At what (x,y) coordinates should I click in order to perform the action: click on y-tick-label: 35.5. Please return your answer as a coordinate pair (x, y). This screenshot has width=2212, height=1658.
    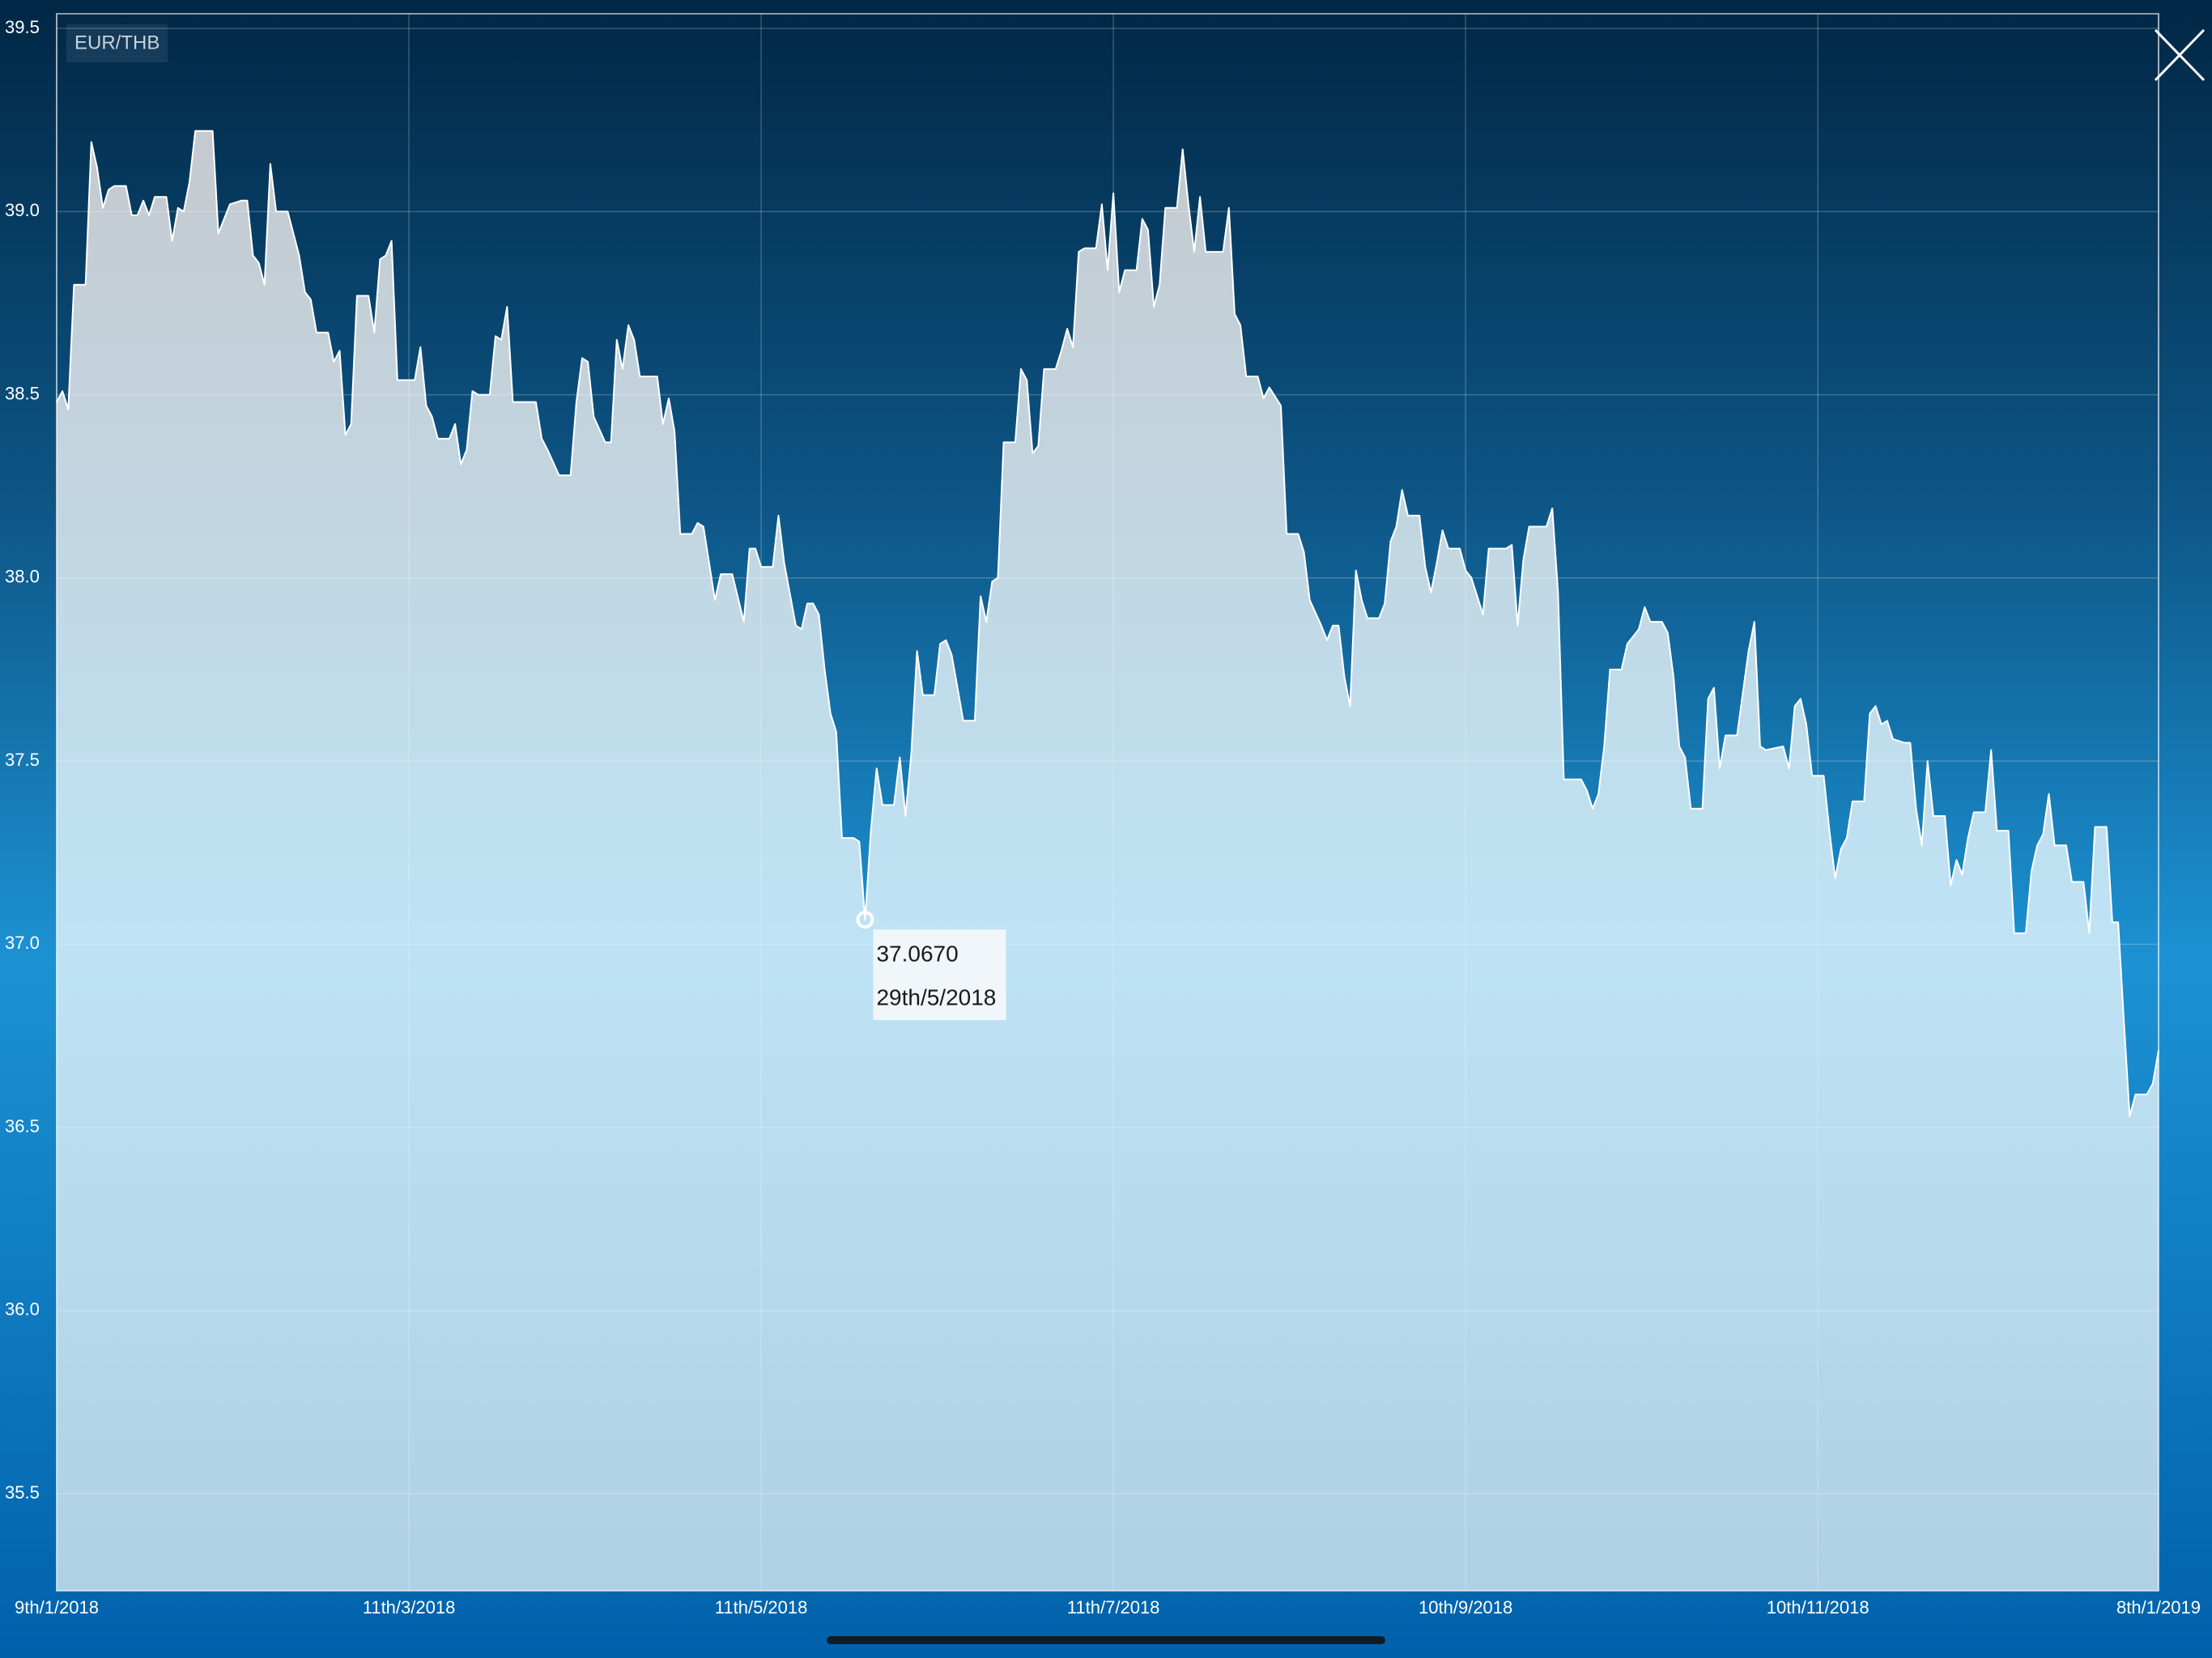
    Looking at the image, I should click on (22, 1492).